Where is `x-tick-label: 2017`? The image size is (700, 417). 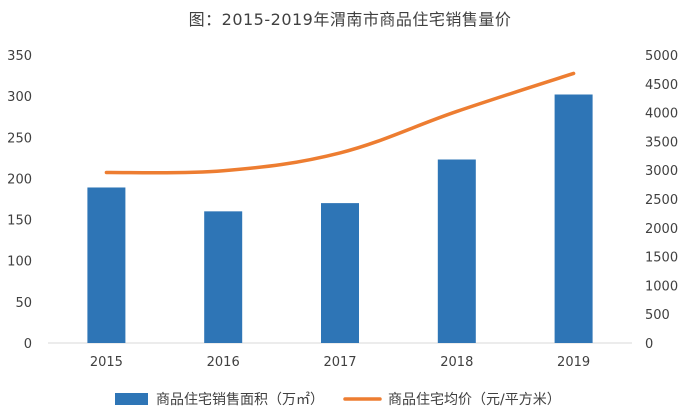
x-tick-label: 2017 is located at coordinates (339, 362).